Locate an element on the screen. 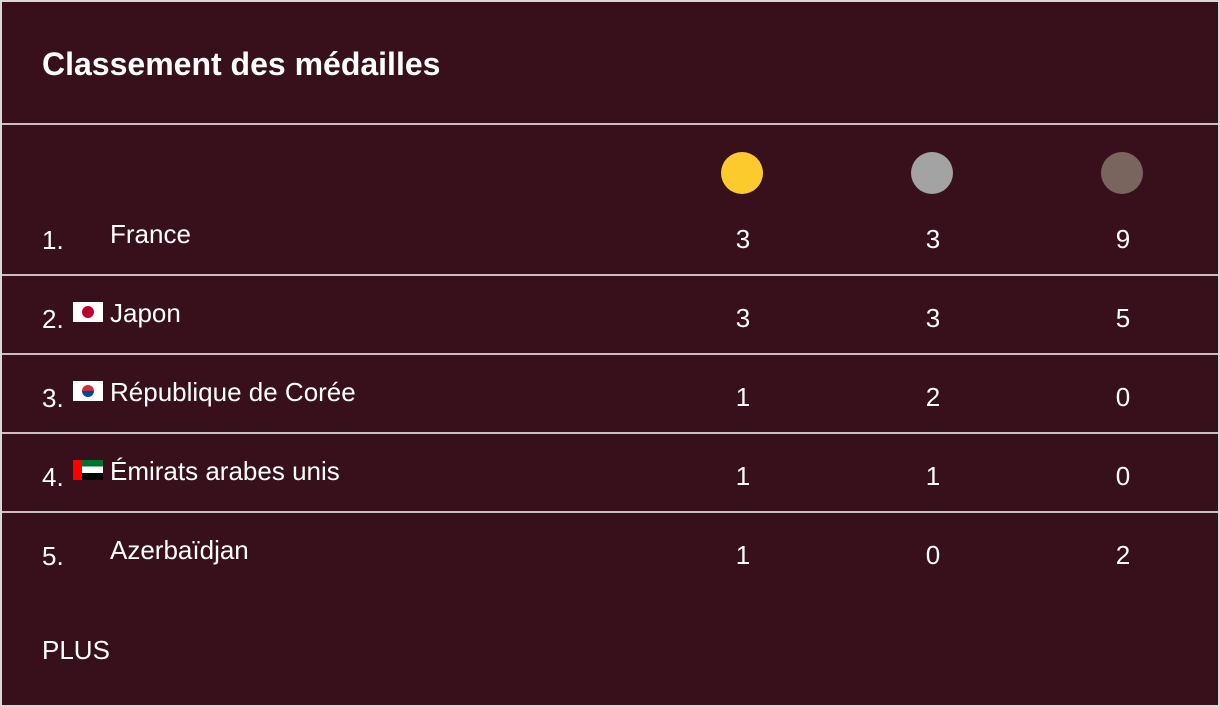 Image resolution: width=1220 pixels, height=707 pixels. bronze-count: 5 is located at coordinates (1123, 318).